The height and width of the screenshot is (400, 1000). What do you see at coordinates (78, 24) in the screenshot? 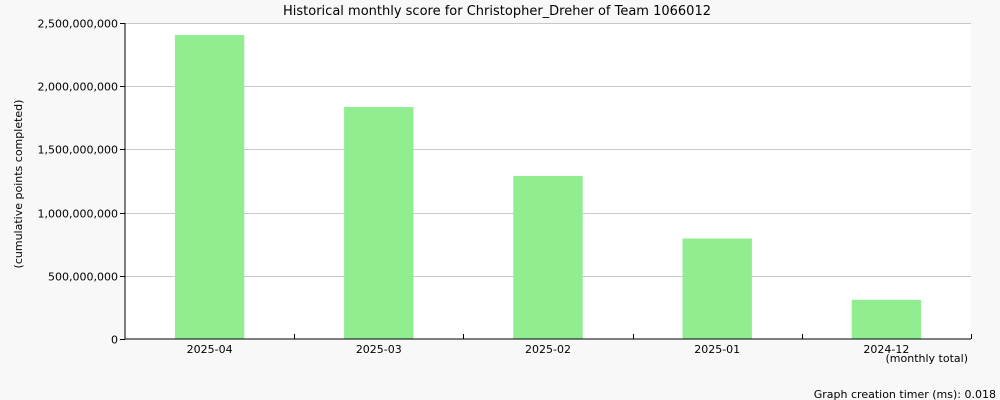
I see `y-tick-label-5: 2,500,000,000` at bounding box center [78, 24].